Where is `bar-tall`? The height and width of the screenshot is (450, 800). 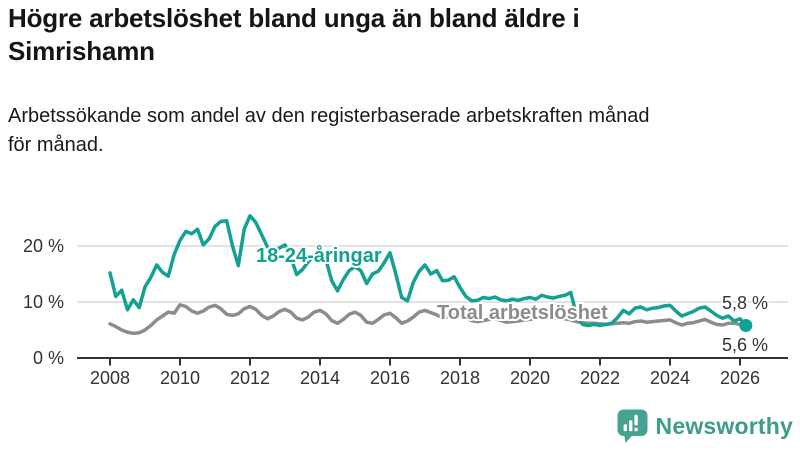 bar-tall is located at coordinates (630, 426).